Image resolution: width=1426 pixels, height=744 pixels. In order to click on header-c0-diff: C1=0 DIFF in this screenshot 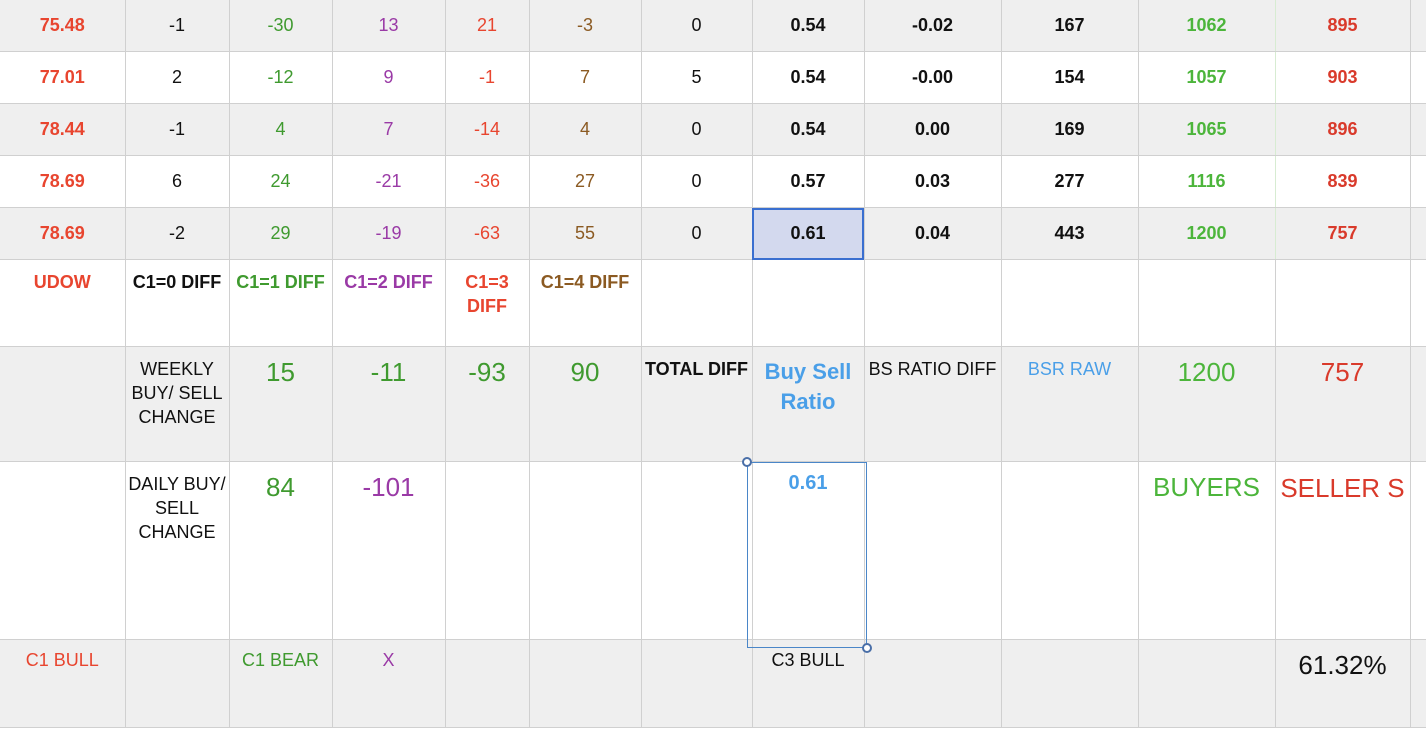, I will do `click(177, 303)`.